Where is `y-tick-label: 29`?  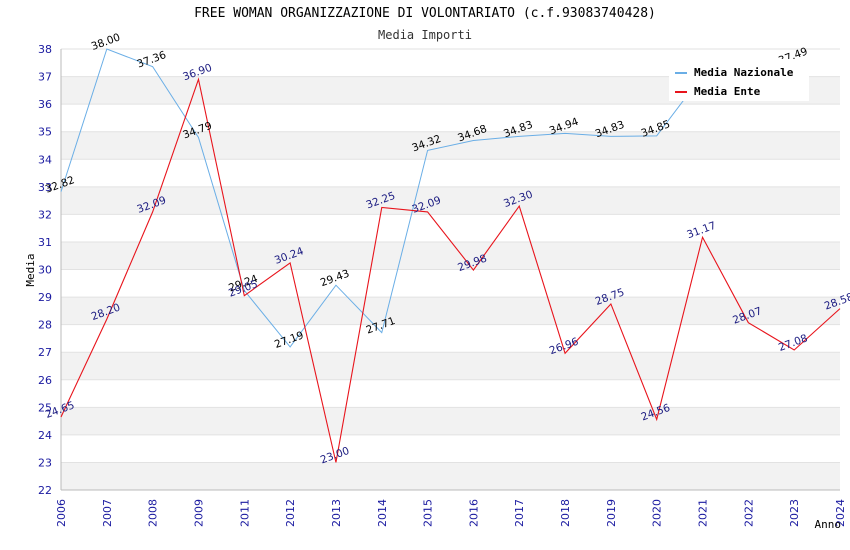
y-tick-label: 29 is located at coordinates (45, 297).